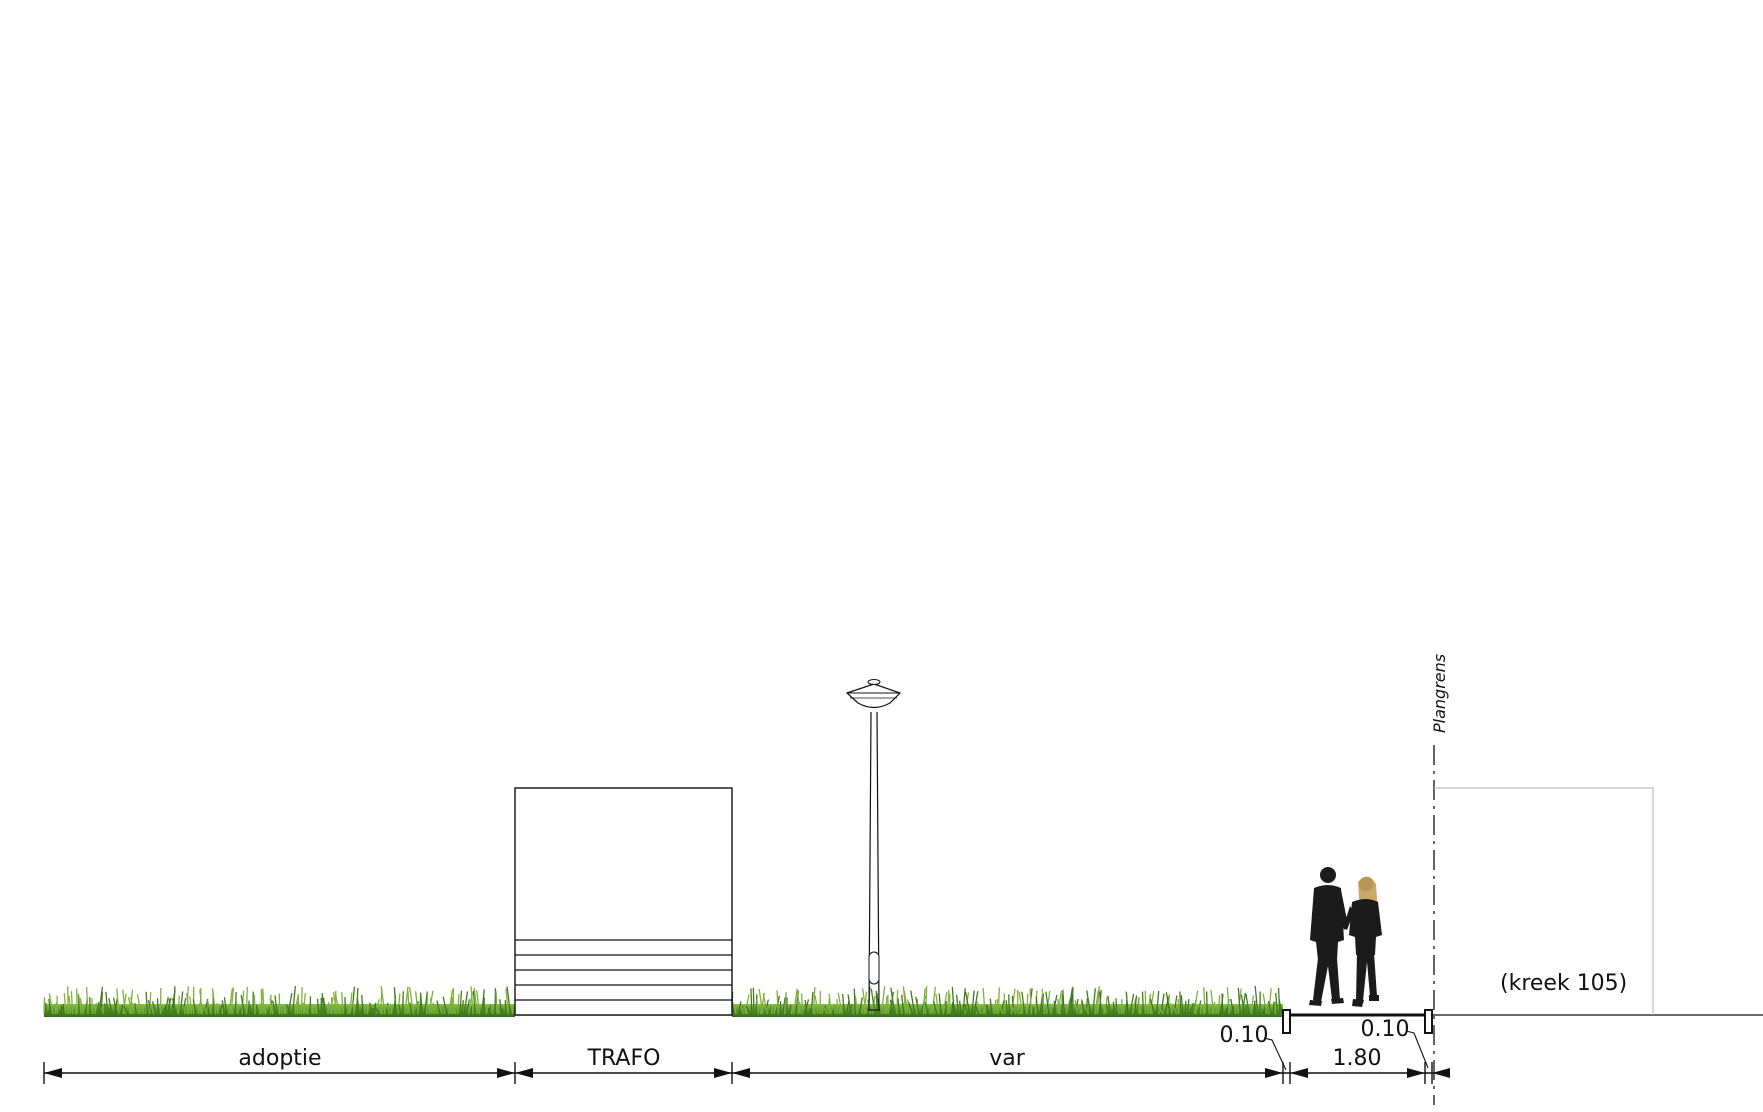 Image resolution: width=1763 pixels, height=1112 pixels. I want to click on dim-label-curb-right: 0.10, so click(1385, 1029).